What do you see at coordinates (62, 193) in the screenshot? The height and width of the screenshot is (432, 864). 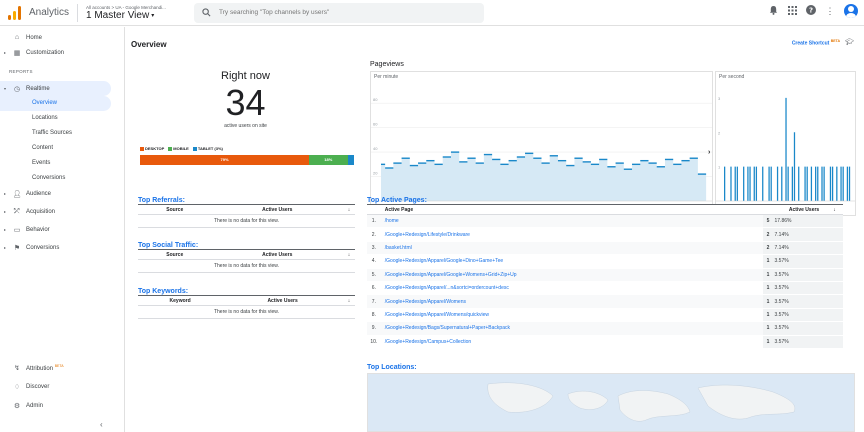 I see `sidebar-item-audience: ▸ 👤︎ Audience` at bounding box center [62, 193].